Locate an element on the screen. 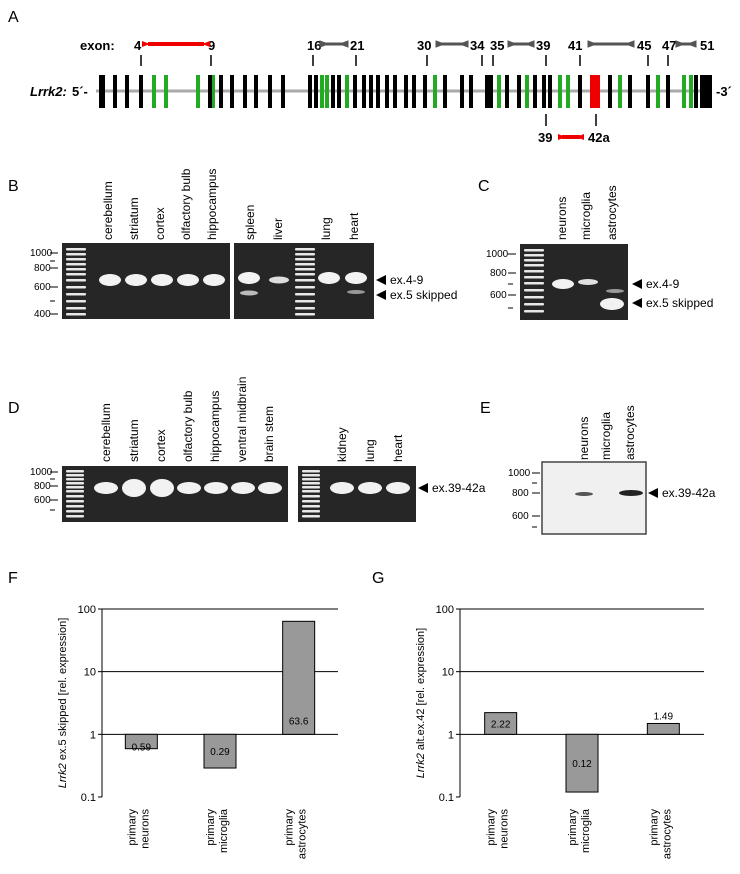  band-label: ex.39-42a is located at coordinates (459, 488).